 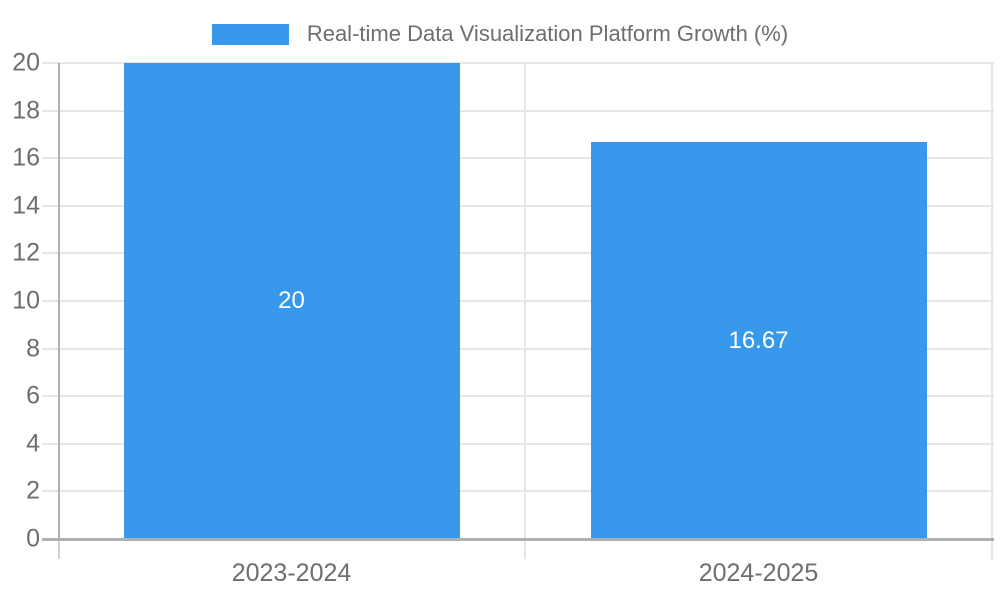 I want to click on y-tick-label: 16, so click(x=26, y=157).